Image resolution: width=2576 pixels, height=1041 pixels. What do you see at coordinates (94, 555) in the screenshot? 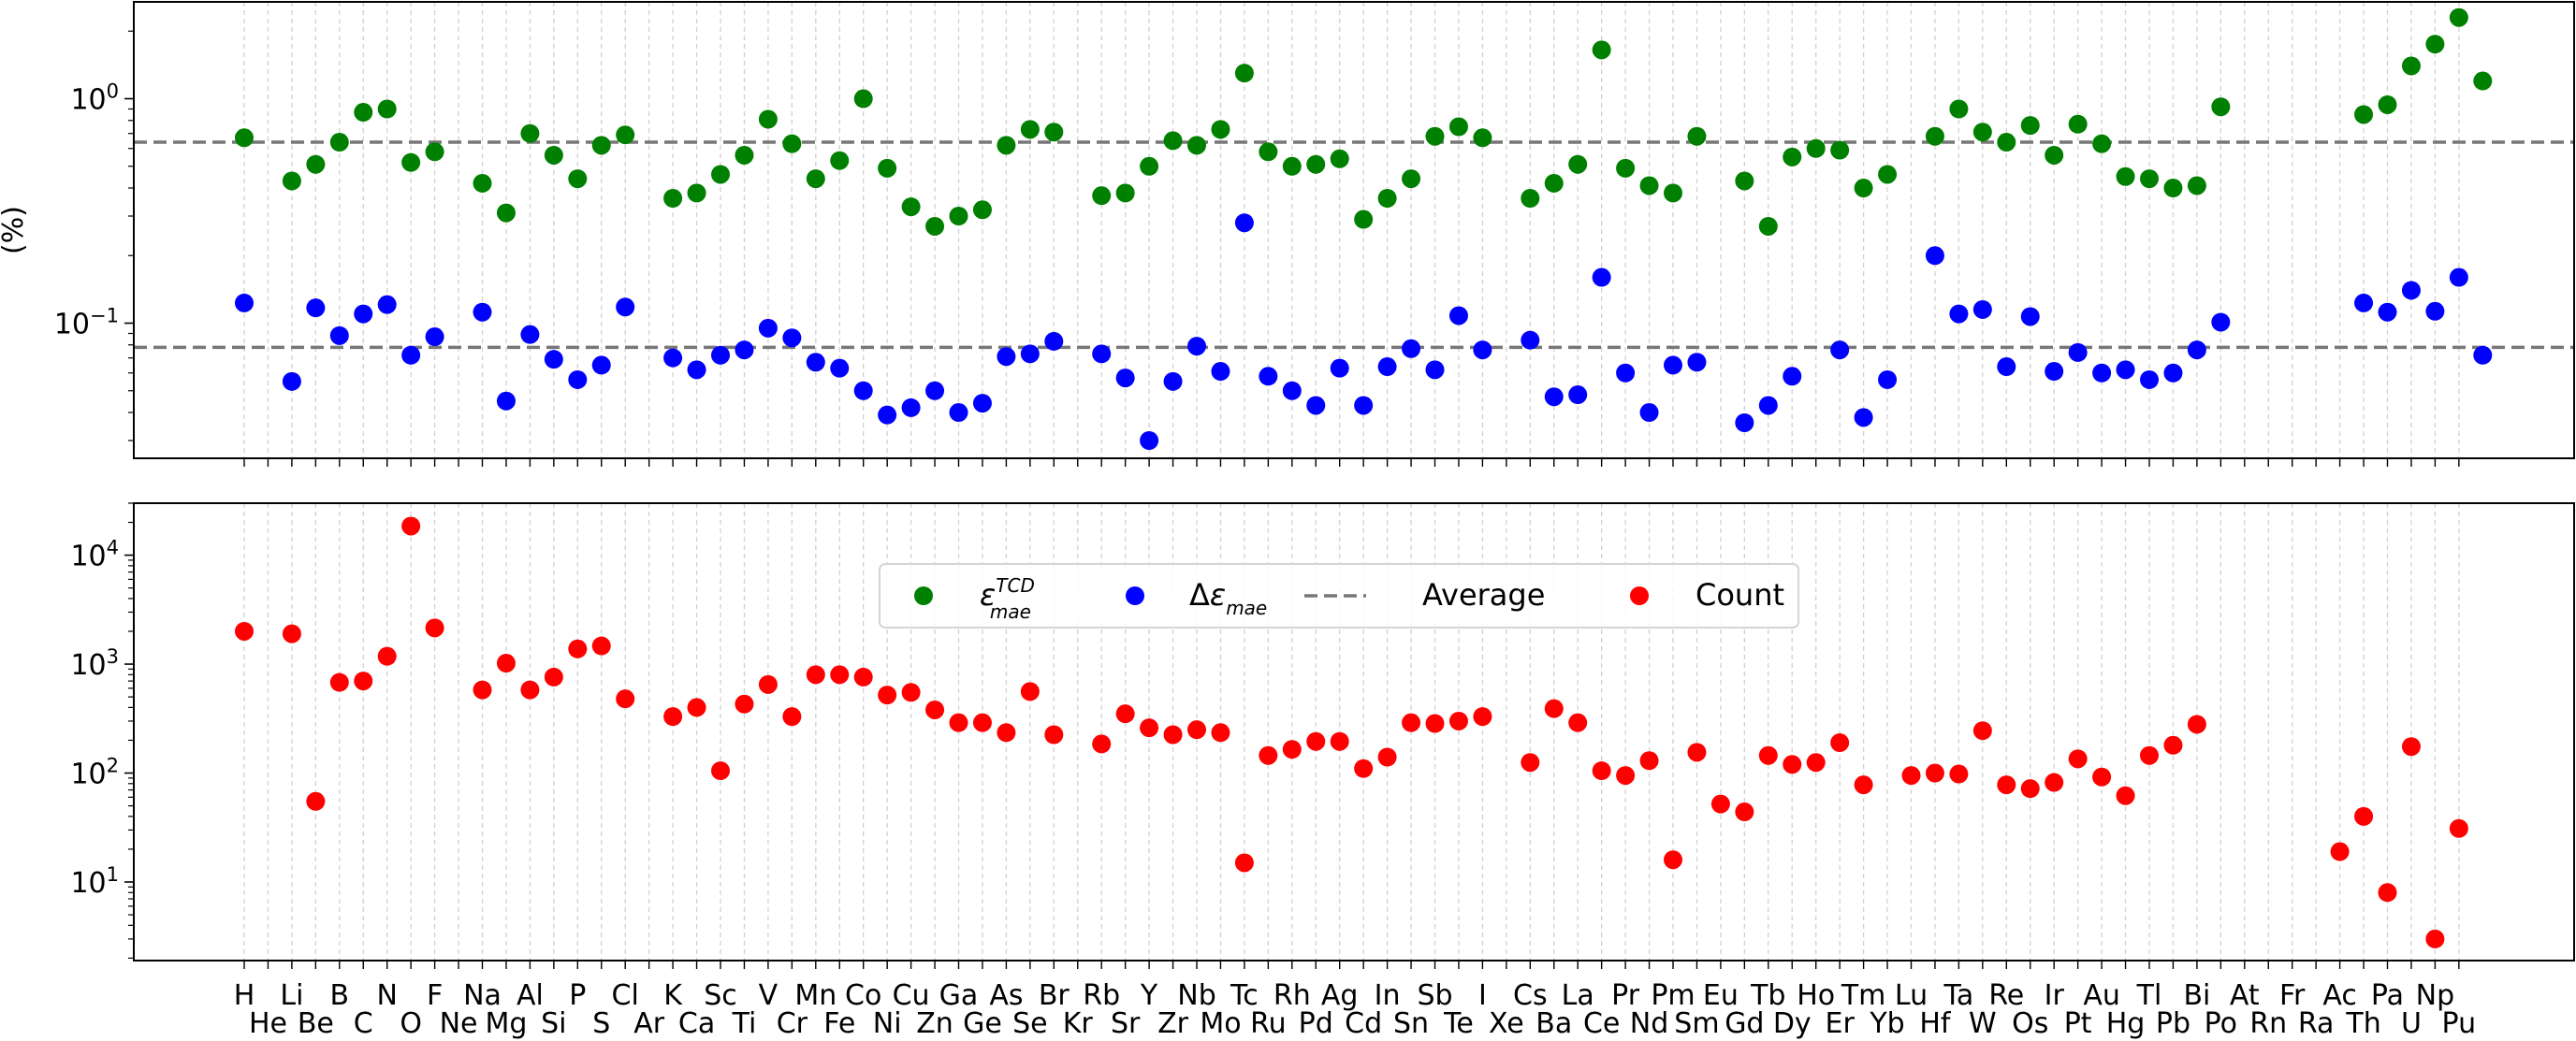
I see `bottom-ytick-label: 104` at bounding box center [94, 555].